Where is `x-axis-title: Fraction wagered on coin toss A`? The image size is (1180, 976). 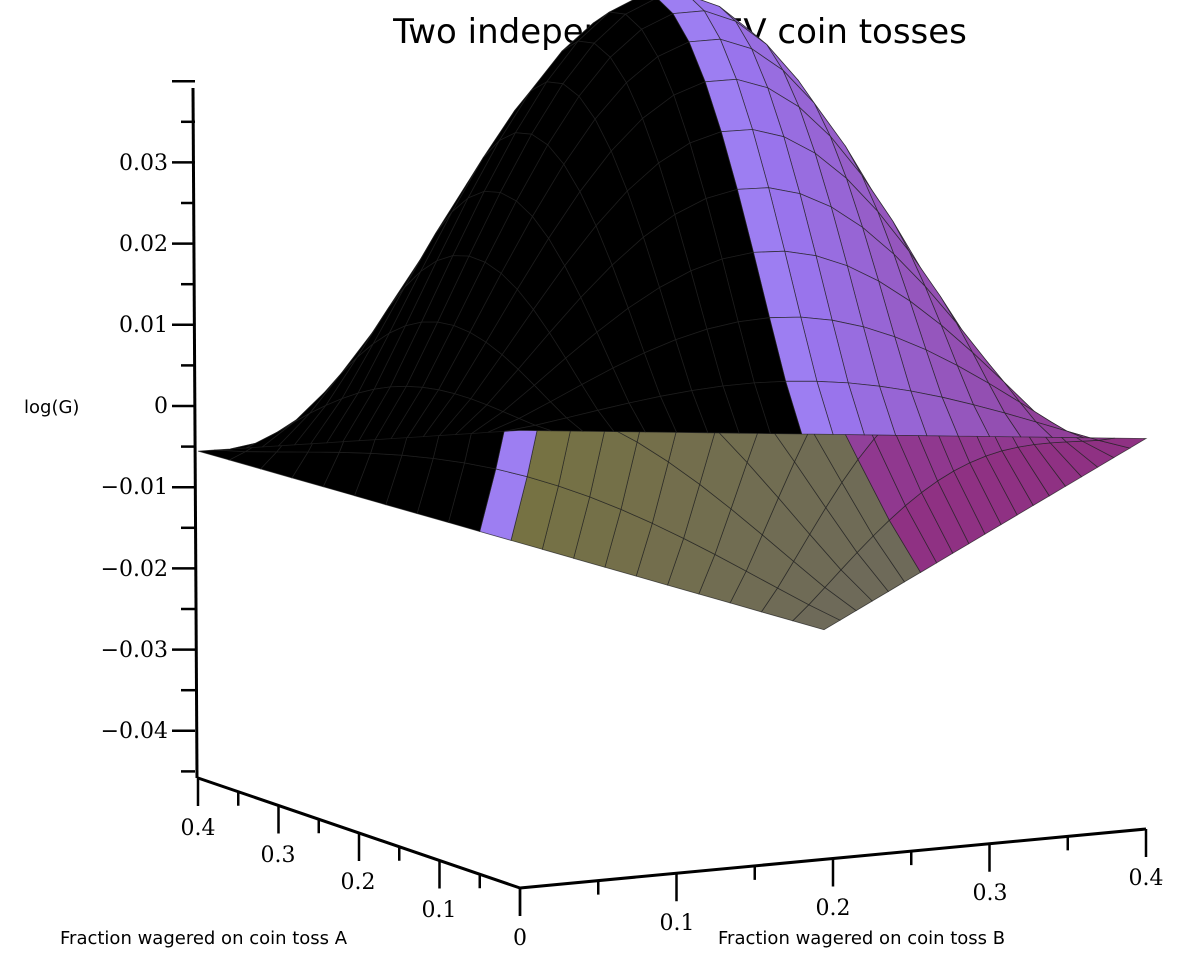
x-axis-title: Fraction wagered on coin toss A is located at coordinates (204, 938).